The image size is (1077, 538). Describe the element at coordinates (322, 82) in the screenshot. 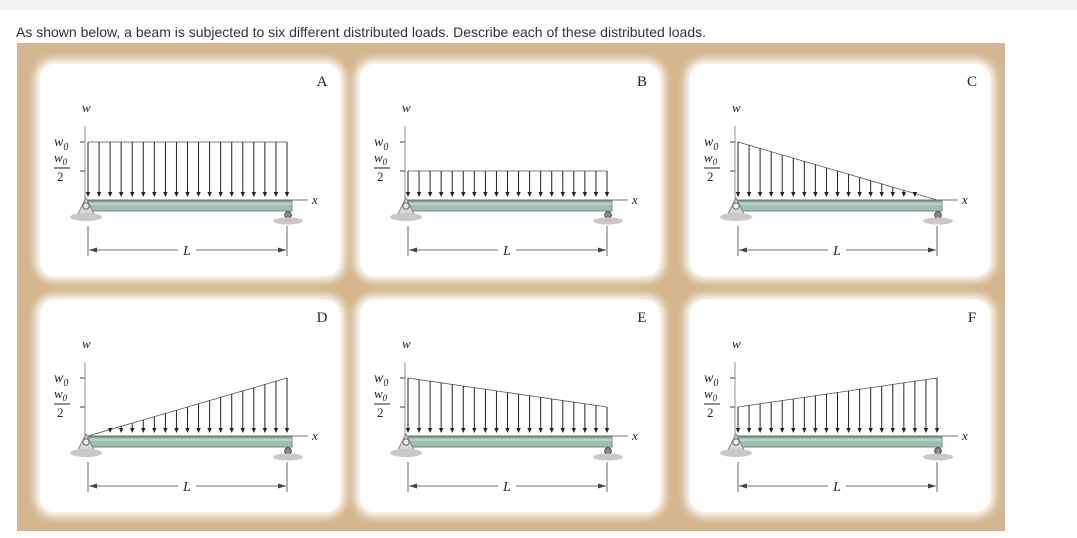

I see `panel-letter: A` at that location.